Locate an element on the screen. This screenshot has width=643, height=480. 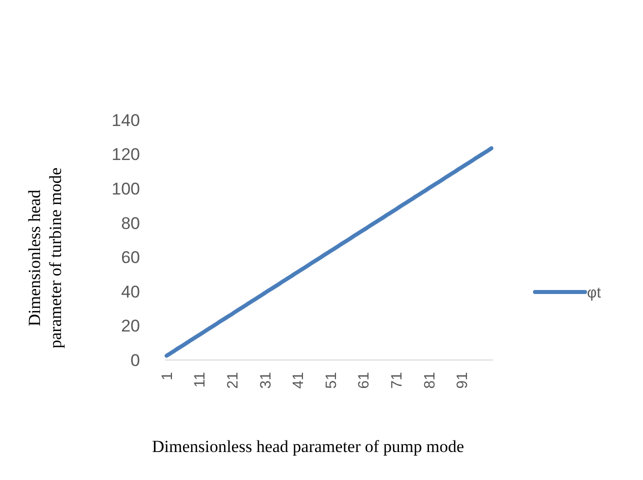
y-tick-label: 80 is located at coordinates (130, 223).